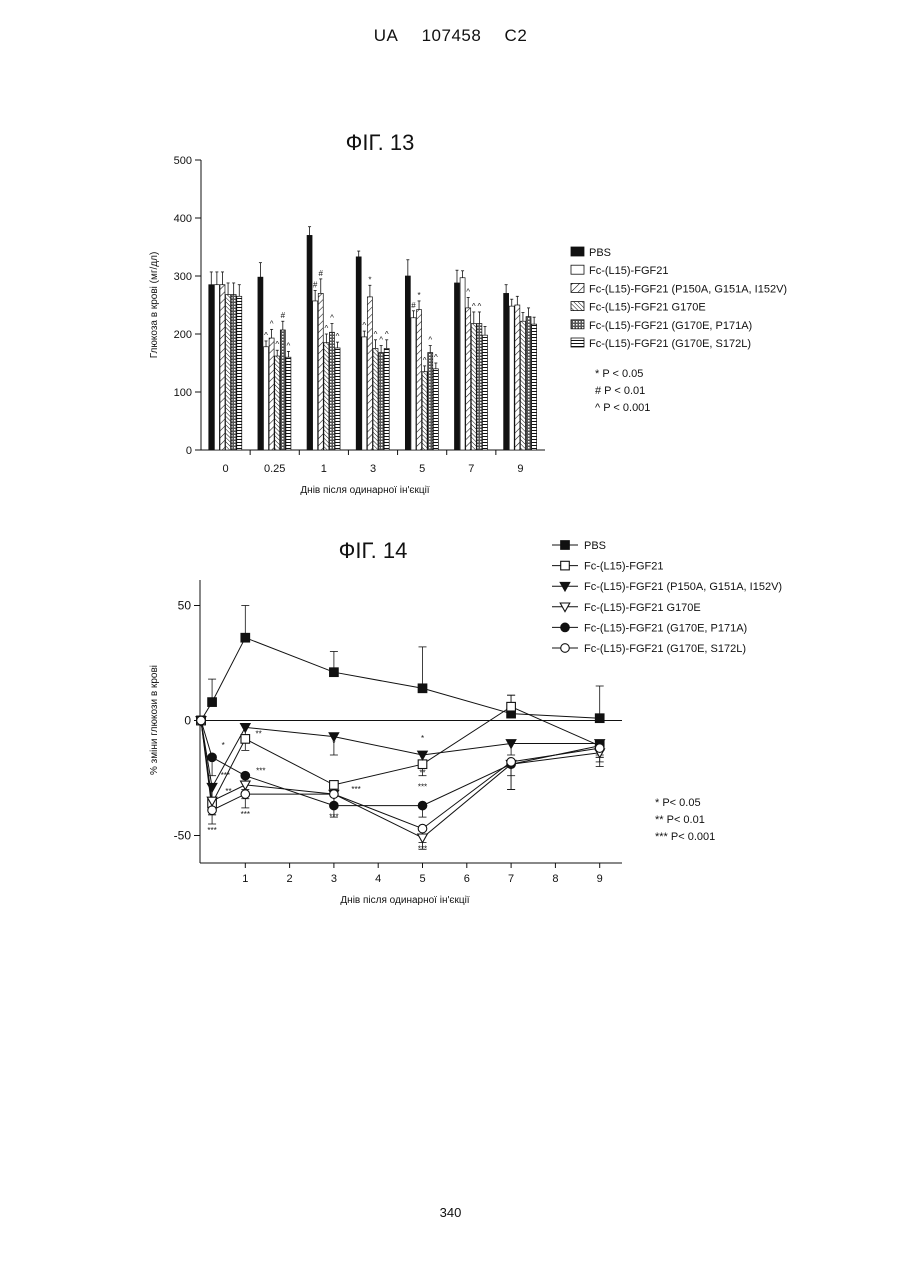  Describe the element at coordinates (665, 649) in the screenshot. I see `fig14-legend-label: Fc-(L15)-FGF21 (G170E, S172L)` at that location.